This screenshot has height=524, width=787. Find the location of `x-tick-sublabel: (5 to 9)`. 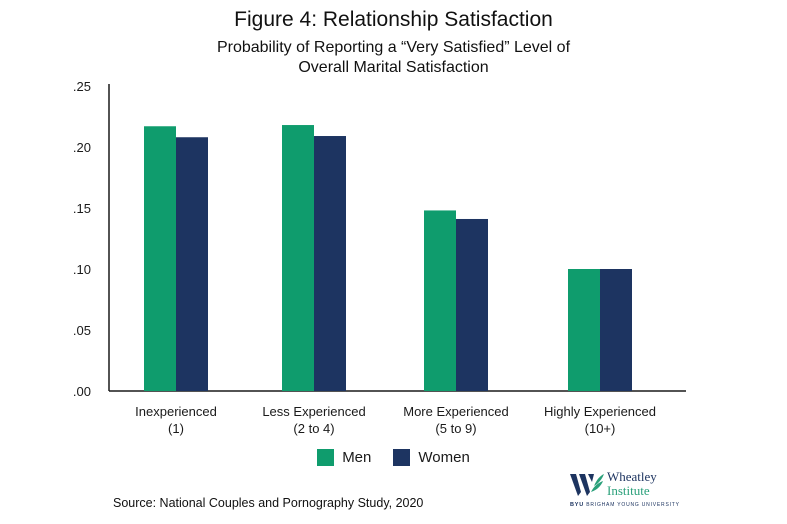

x-tick-sublabel: (5 to 9) is located at coordinates (455, 428).